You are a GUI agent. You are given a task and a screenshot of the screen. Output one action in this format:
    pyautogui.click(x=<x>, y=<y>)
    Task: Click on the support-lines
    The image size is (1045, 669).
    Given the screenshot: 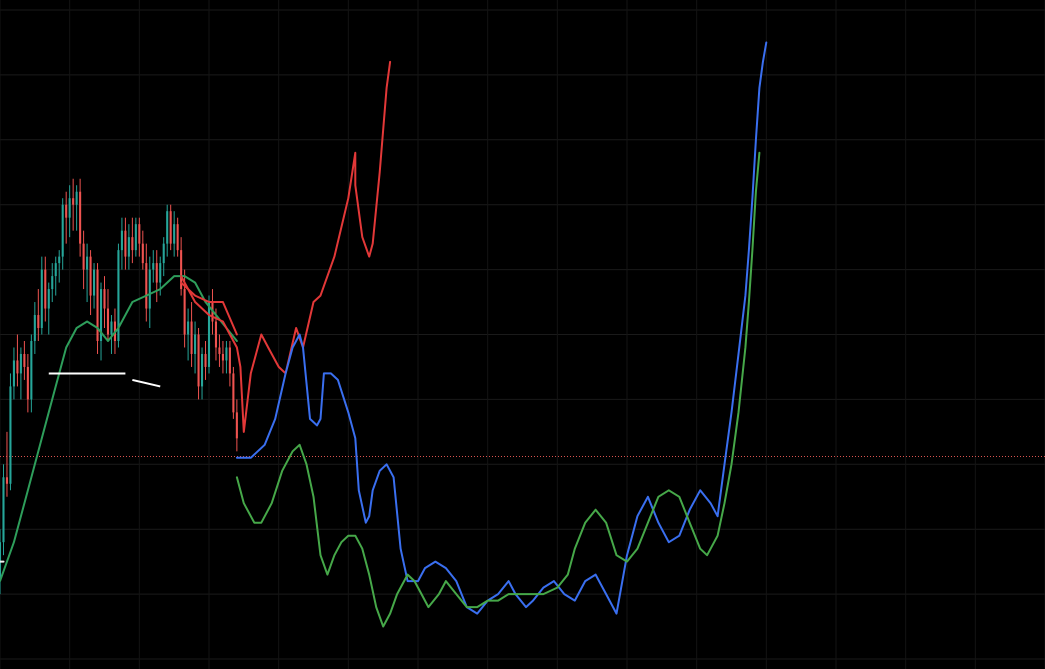 What is the action you would take?
    pyautogui.click(x=104, y=380)
    